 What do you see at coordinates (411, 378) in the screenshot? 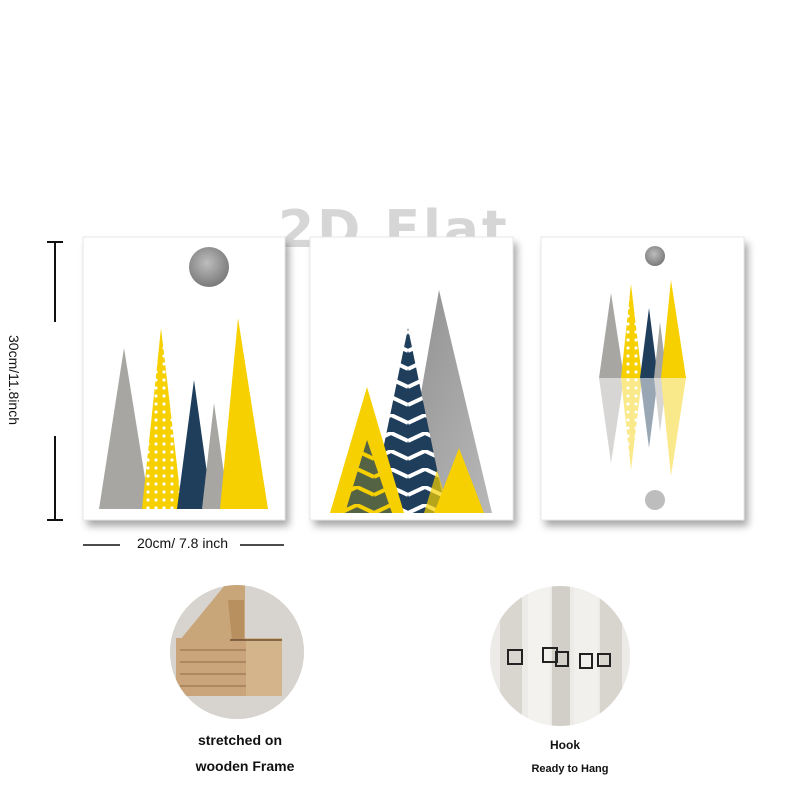
I see `canvas-panel-middle` at bounding box center [411, 378].